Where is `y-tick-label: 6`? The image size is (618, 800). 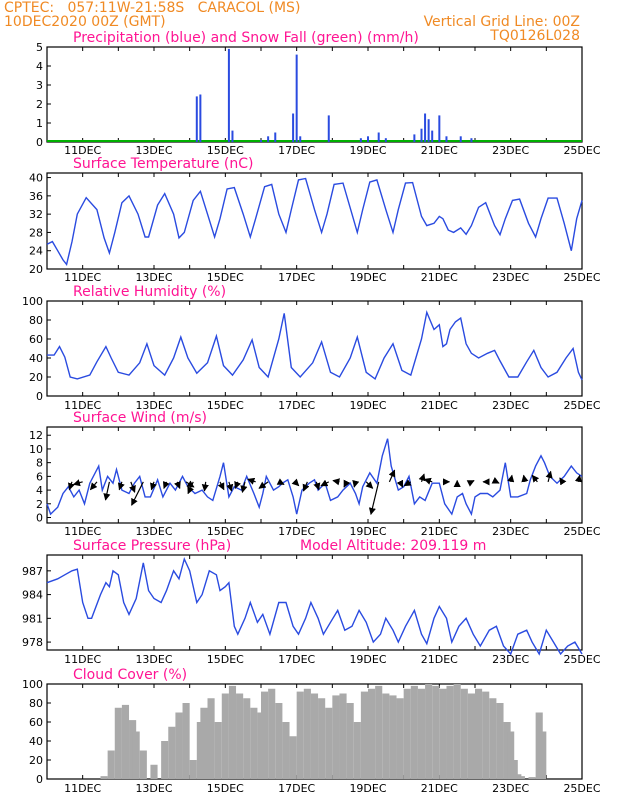
y-tick-label: 6 is located at coordinates (39, 476).